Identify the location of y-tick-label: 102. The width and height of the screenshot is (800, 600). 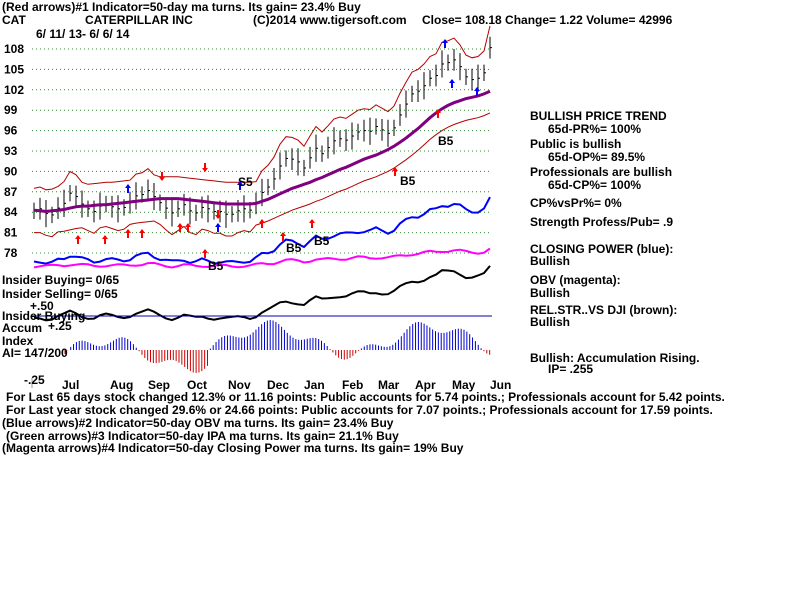
(14, 90).